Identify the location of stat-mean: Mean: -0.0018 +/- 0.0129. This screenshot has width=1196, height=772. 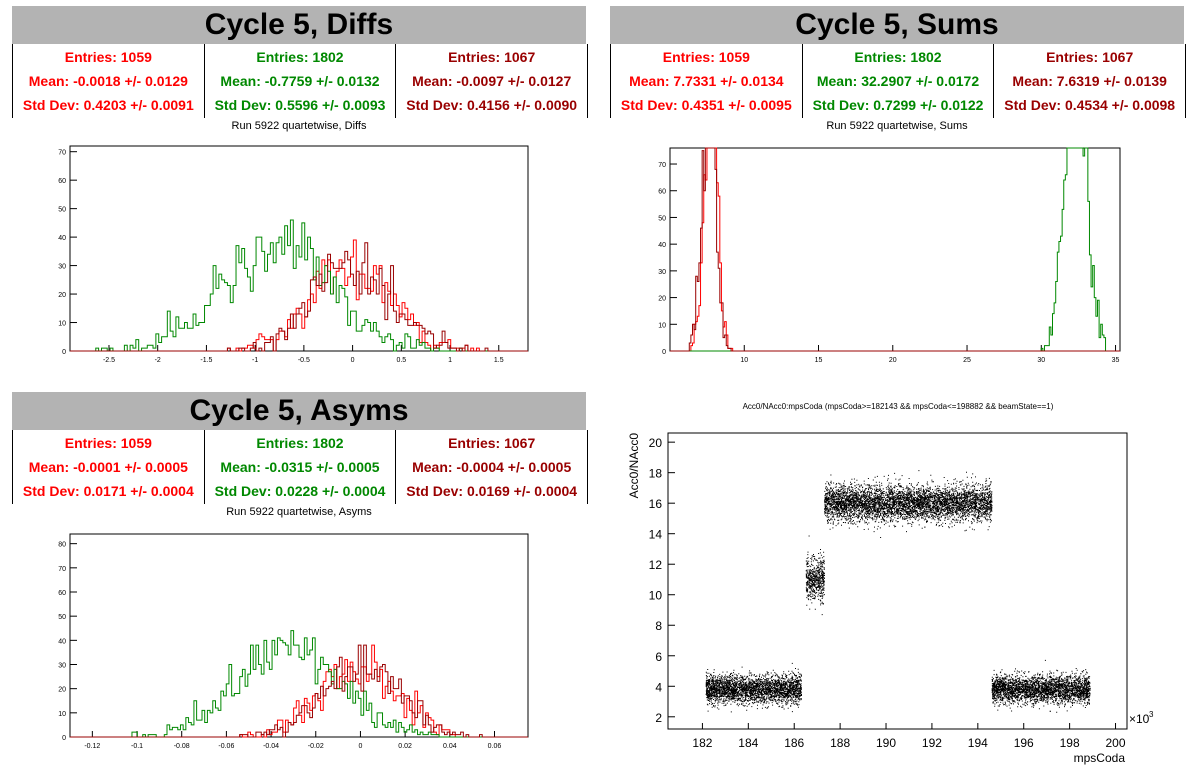
(108, 81).